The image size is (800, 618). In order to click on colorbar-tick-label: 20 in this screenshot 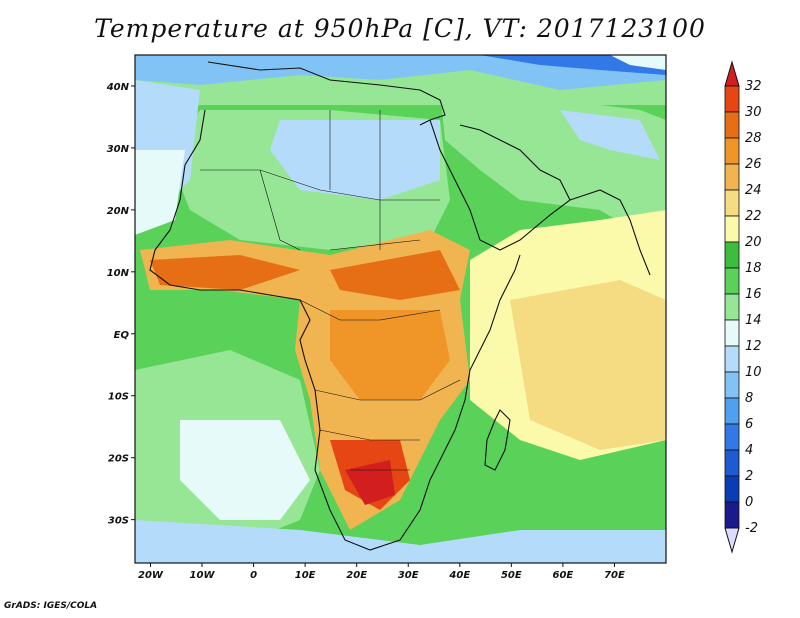, I will do `click(753, 242)`.